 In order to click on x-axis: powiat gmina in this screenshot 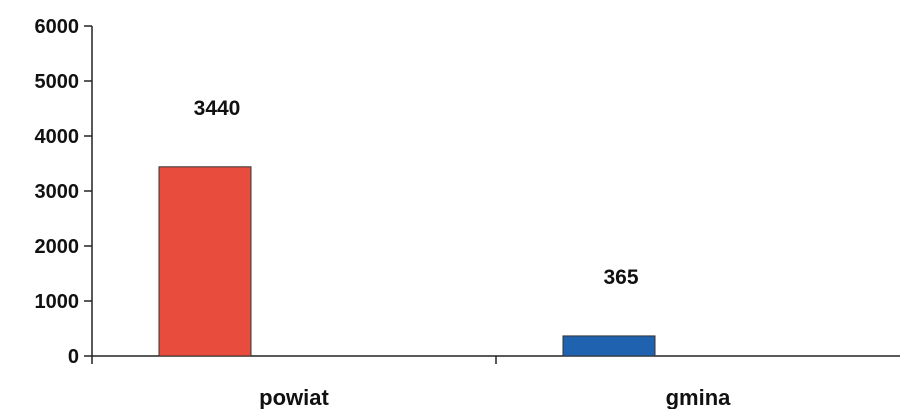, I will do `click(495, 382)`.